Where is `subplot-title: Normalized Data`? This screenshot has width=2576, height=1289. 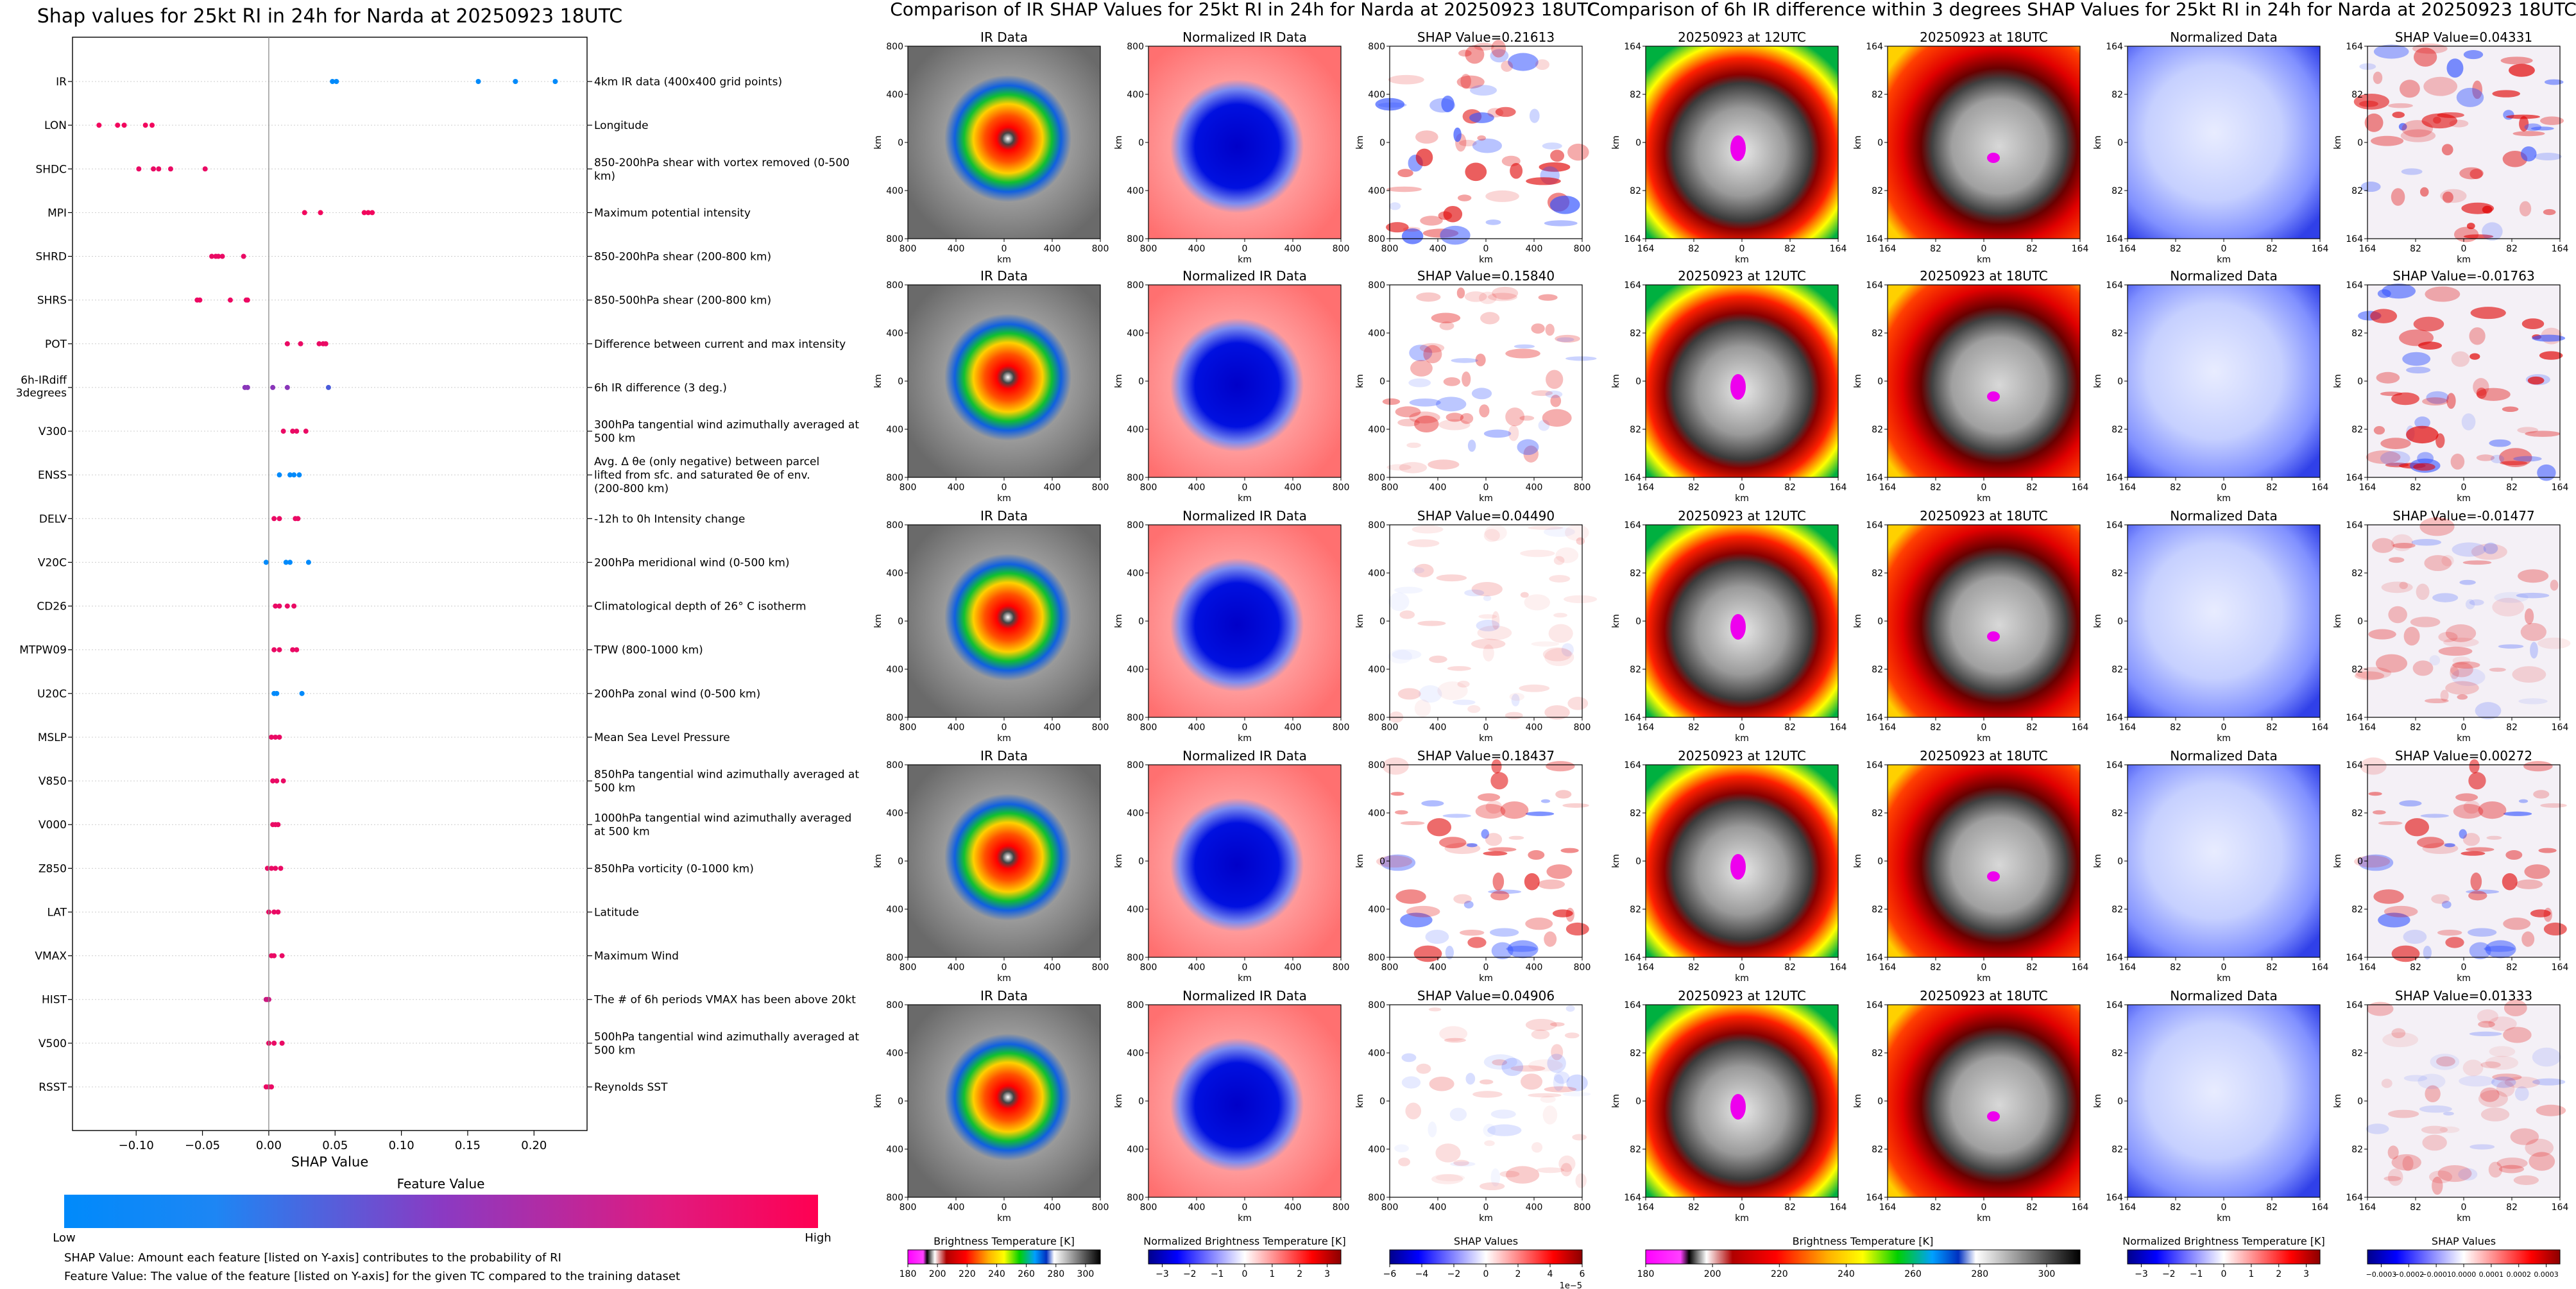 subplot-title: Normalized Data is located at coordinates (2224, 756).